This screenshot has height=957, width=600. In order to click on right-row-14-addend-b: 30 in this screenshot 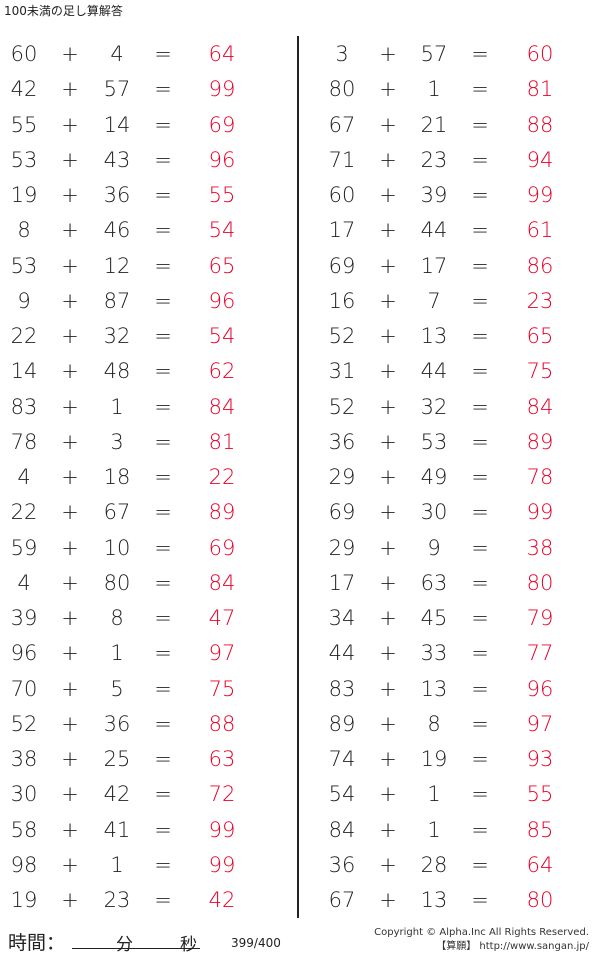, I will do `click(434, 512)`.